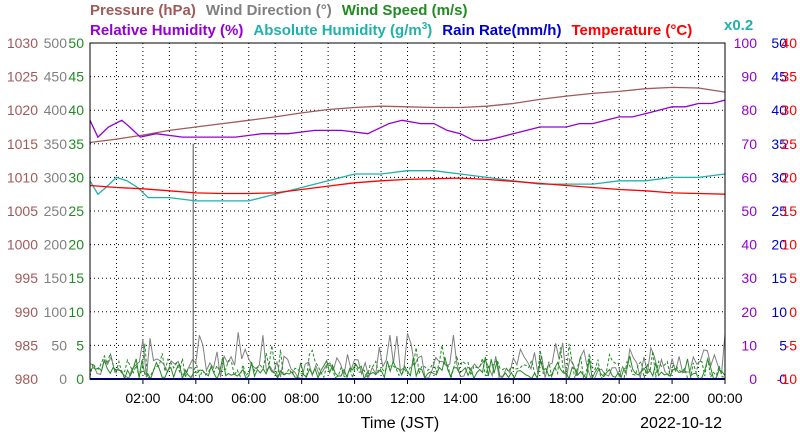  I want to click on y-tick-label: 980, so click(27, 379).